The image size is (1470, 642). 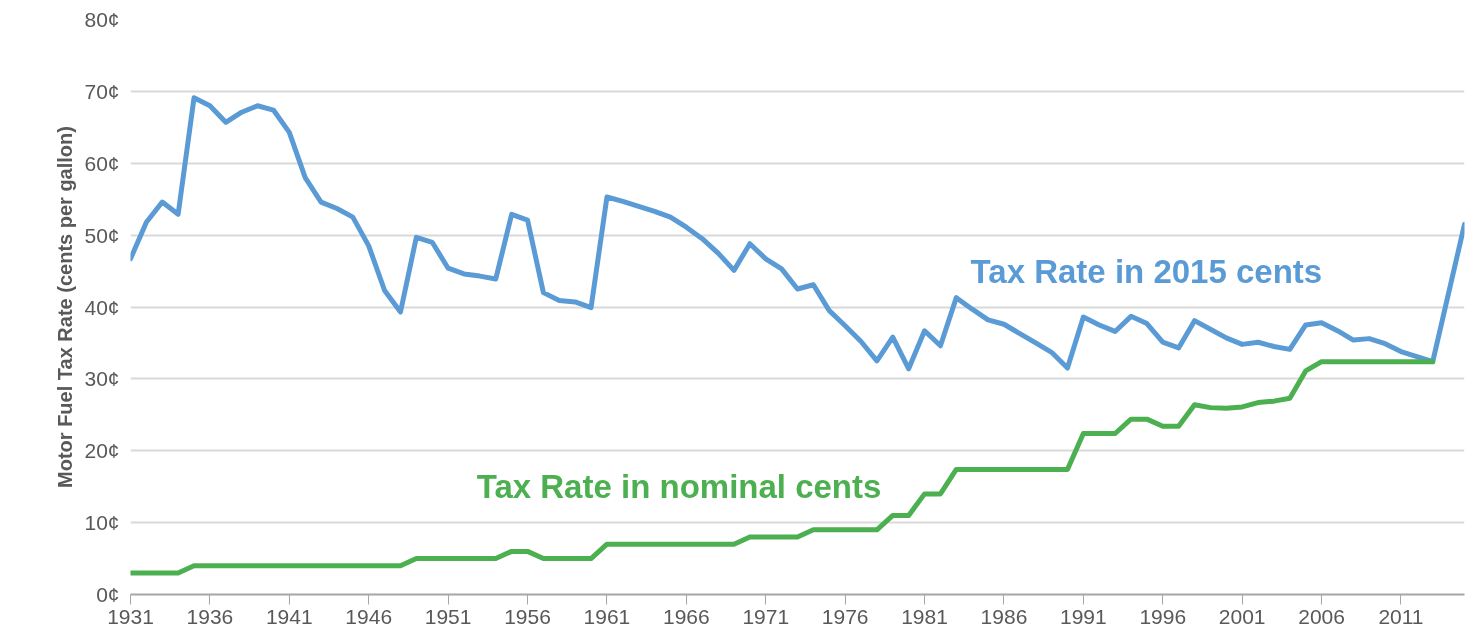 I want to click on x-tick-label: 1981, so click(x=924, y=616).